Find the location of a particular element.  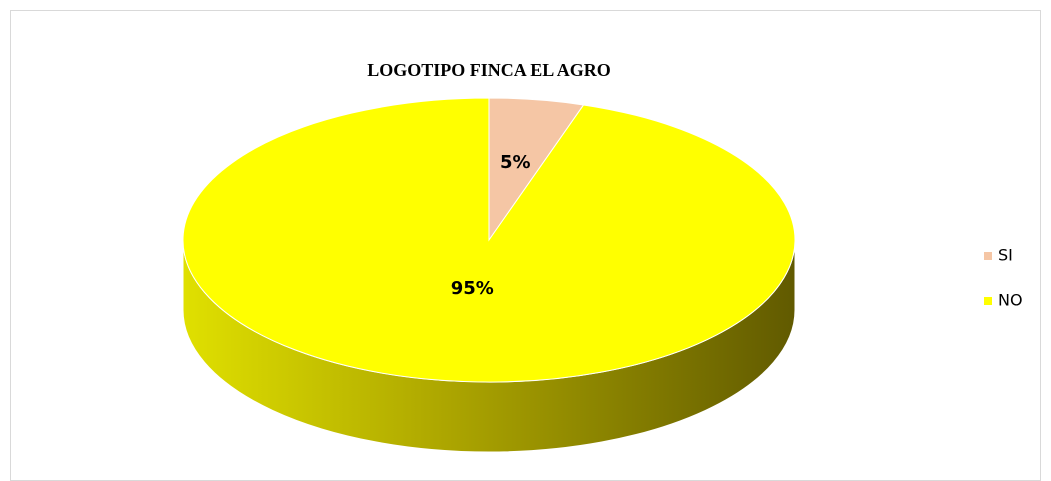

data-label: 5% is located at coordinates (515, 162).